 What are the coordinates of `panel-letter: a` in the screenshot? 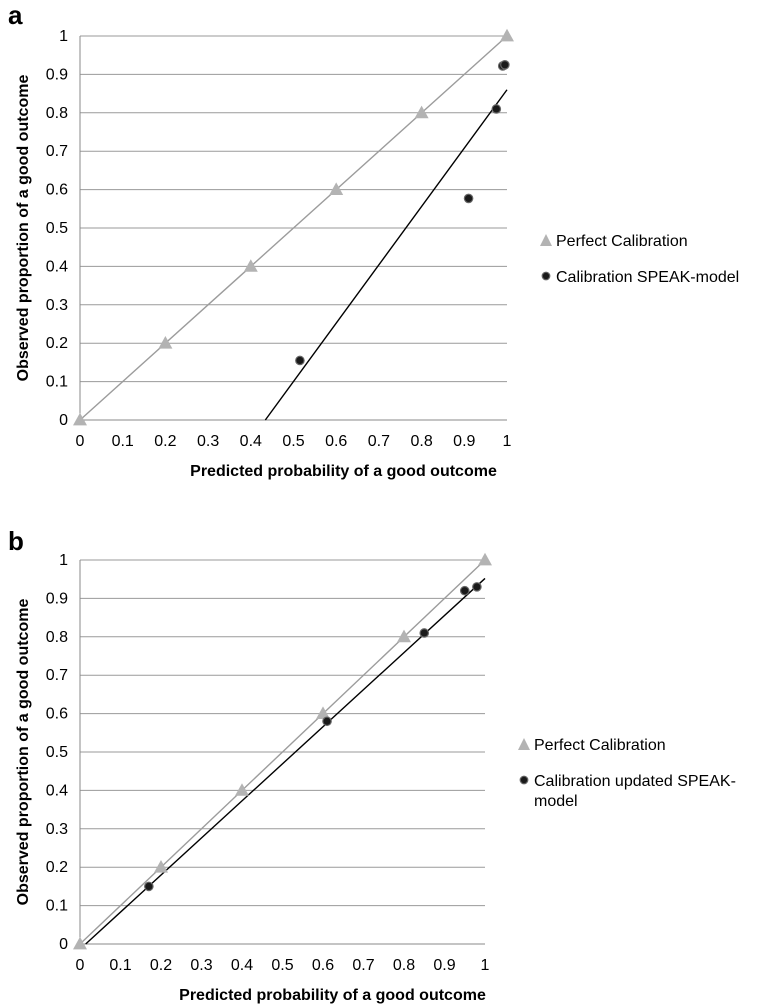 It's located at (15, 15).